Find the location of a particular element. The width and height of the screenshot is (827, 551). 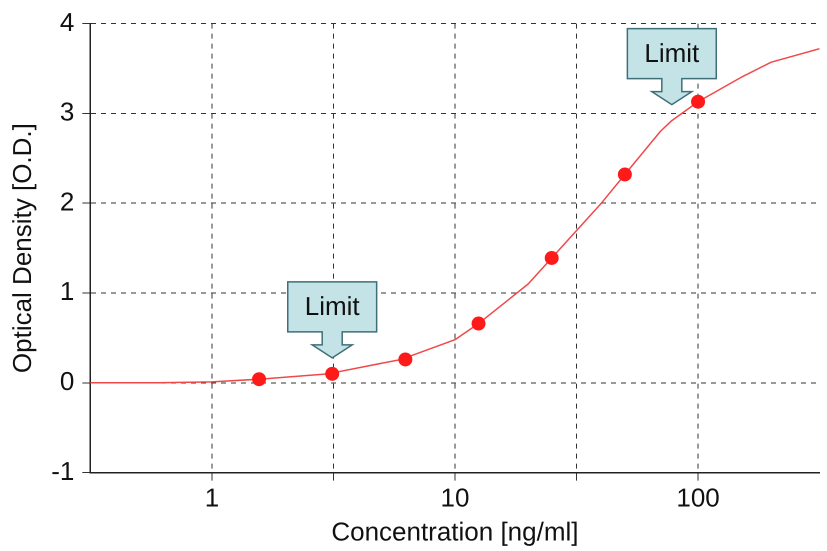

x-tick-label: 100 is located at coordinates (698, 497).